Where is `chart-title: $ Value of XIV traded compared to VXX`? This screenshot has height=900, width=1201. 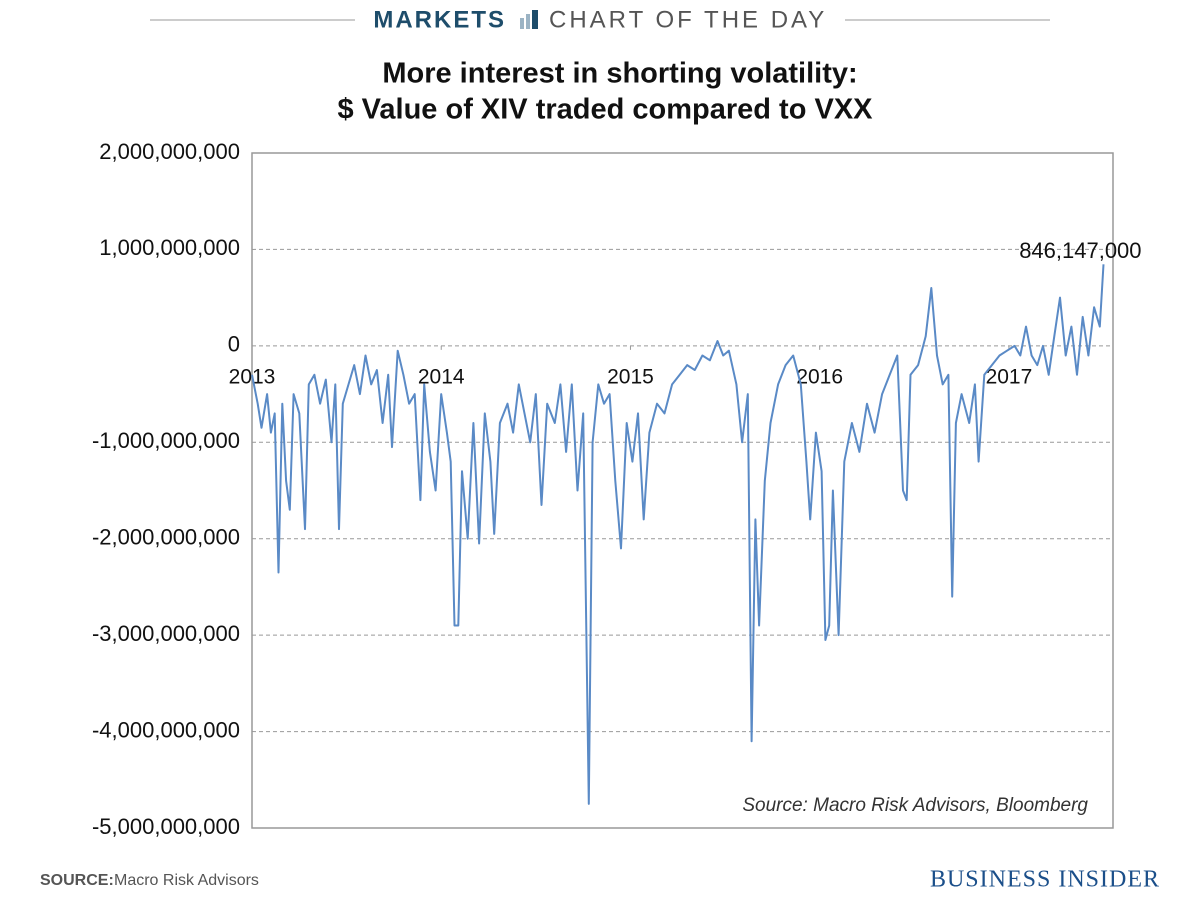
chart-title: $ Value of XIV traded compared to VXX is located at coordinates (605, 110).